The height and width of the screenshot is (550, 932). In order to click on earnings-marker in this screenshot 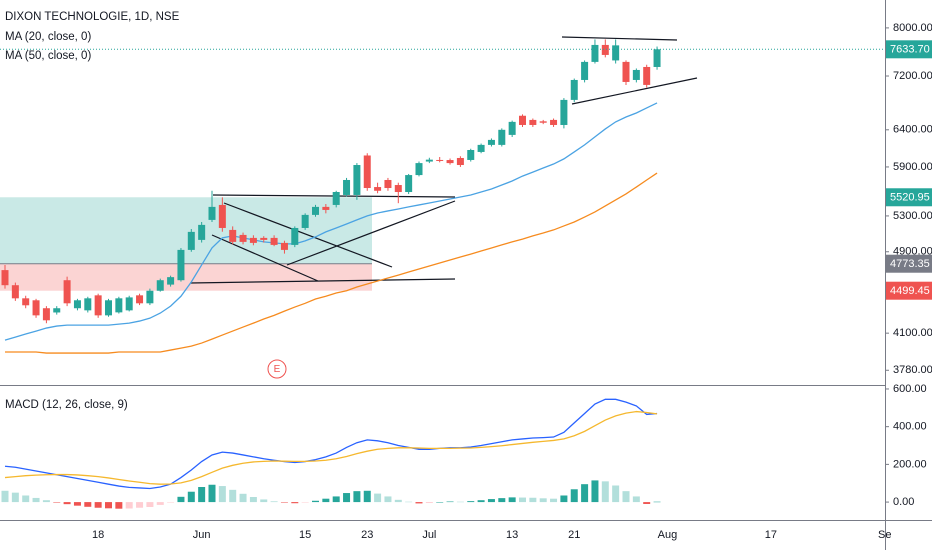, I will do `click(277, 369)`.